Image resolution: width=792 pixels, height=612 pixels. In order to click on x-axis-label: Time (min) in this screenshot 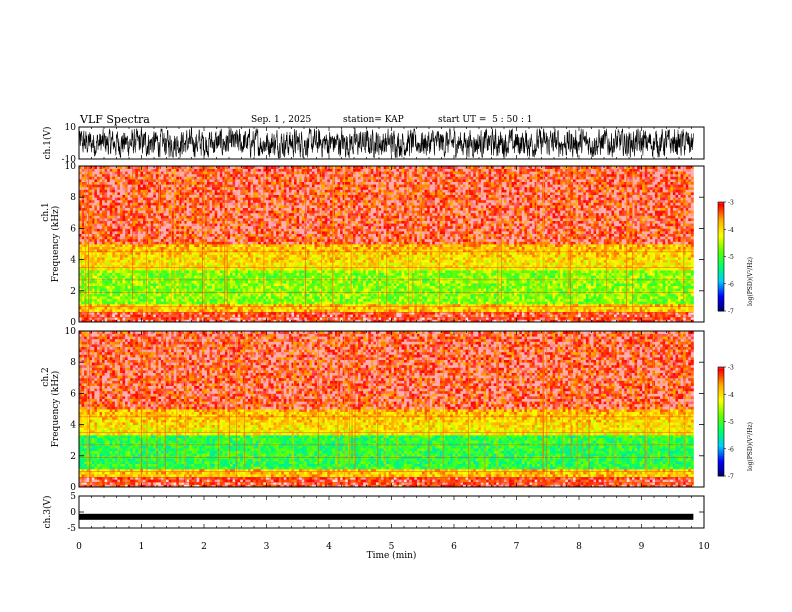, I will do `click(392, 555)`.